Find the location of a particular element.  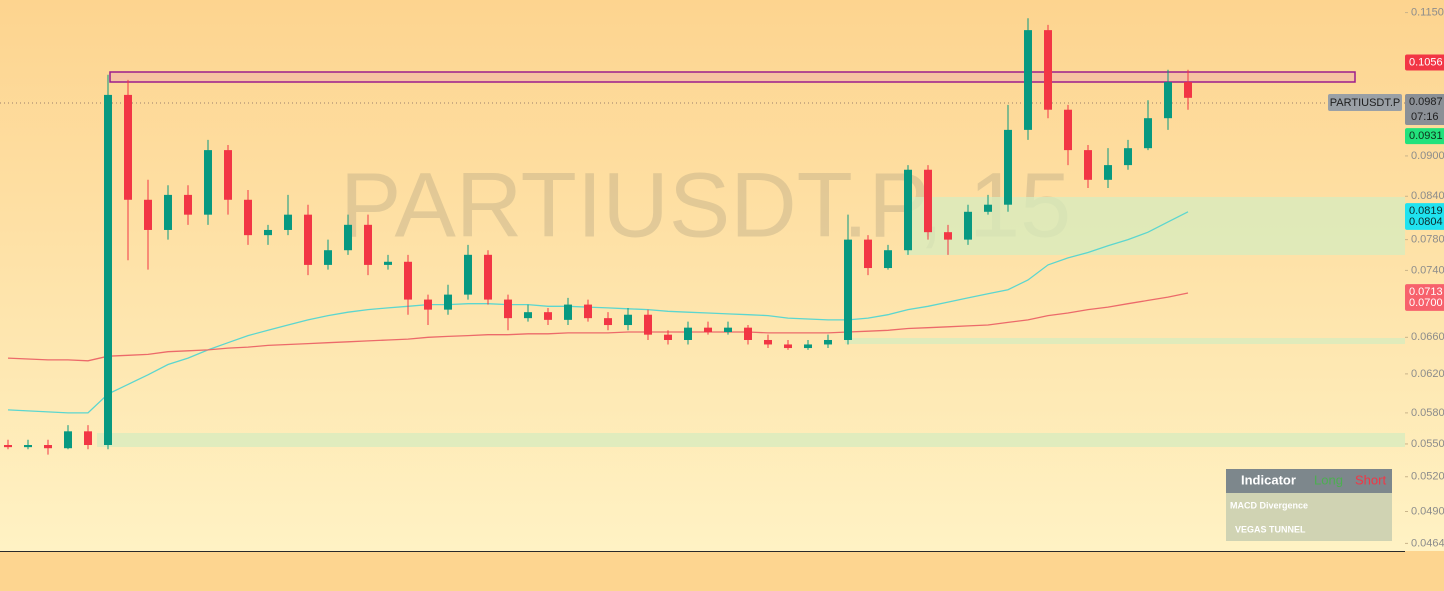

symbol-label: PARTIUSDT.P is located at coordinates (1365, 103).